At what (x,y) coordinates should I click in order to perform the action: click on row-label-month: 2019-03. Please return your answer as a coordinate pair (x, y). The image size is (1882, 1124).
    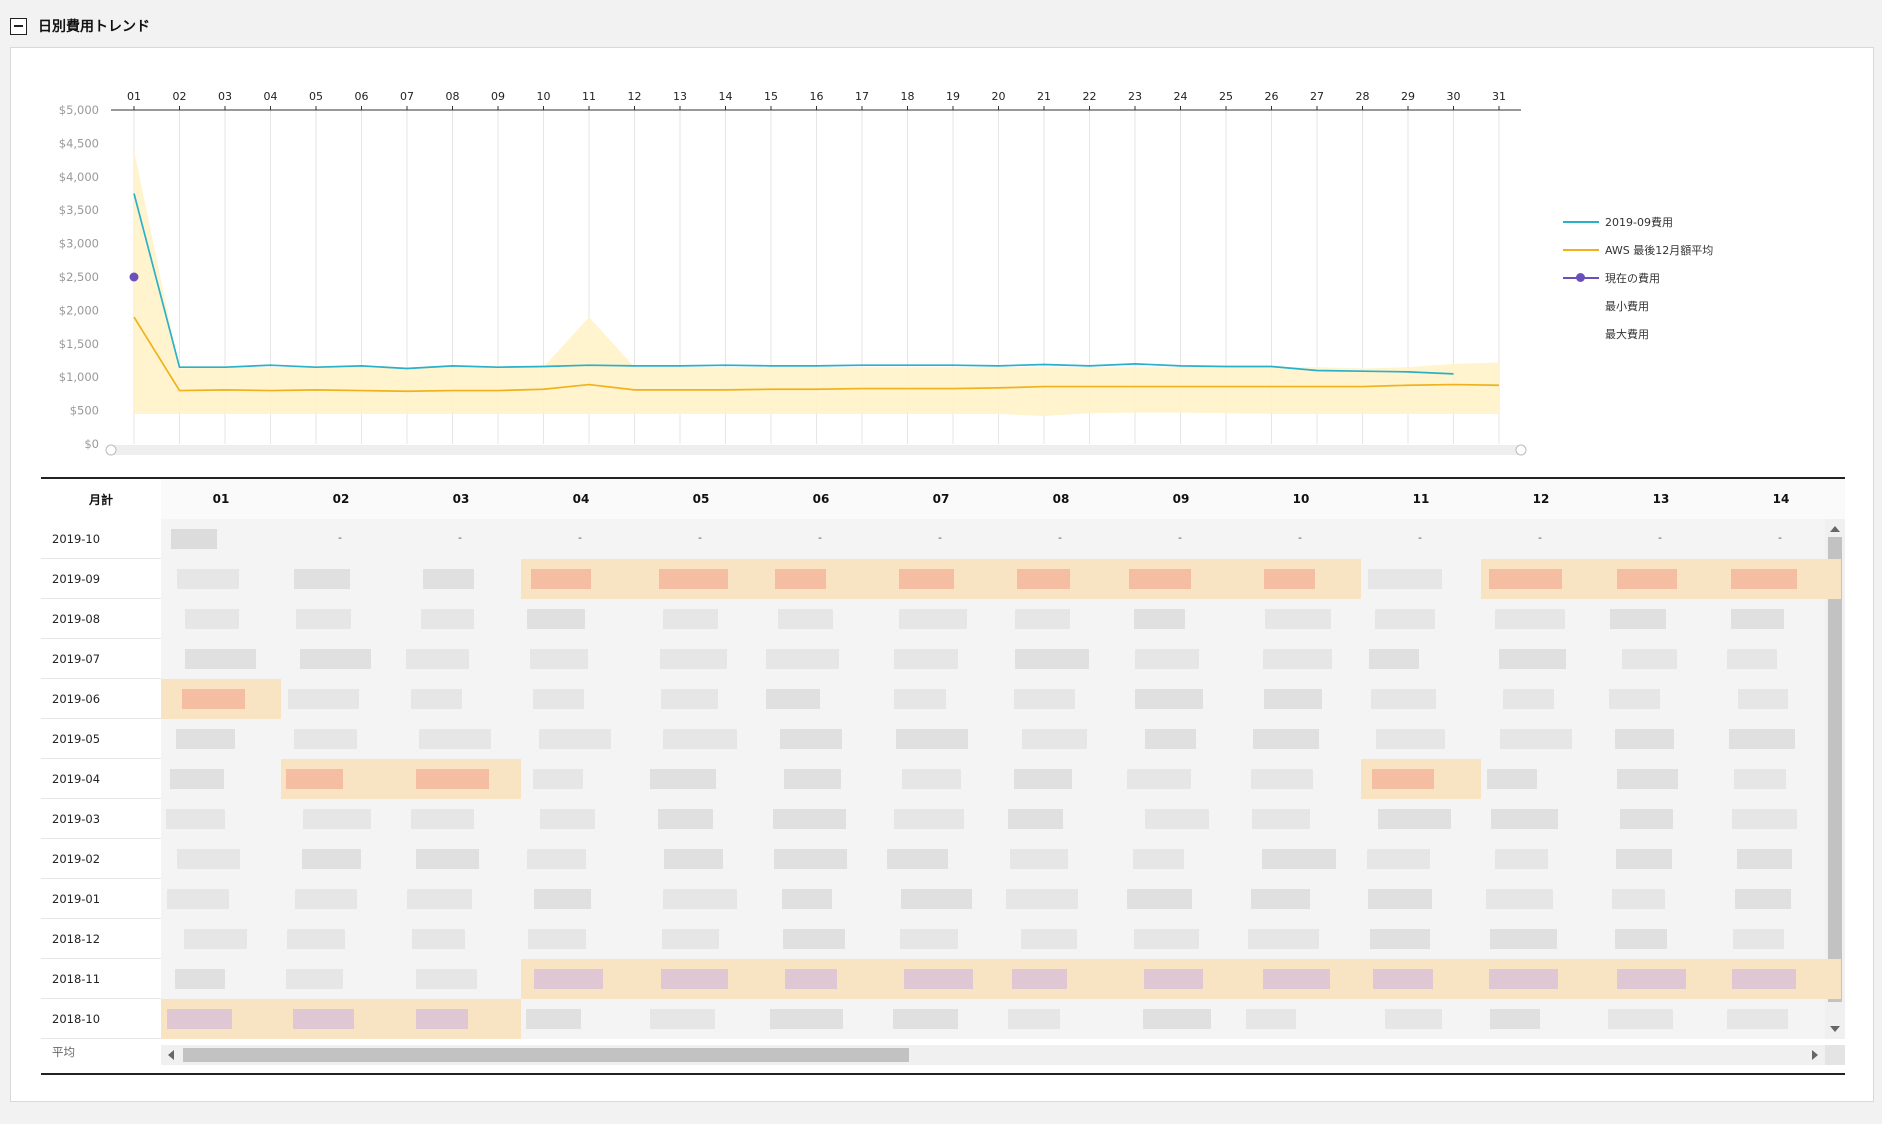
    Looking at the image, I should click on (76, 819).